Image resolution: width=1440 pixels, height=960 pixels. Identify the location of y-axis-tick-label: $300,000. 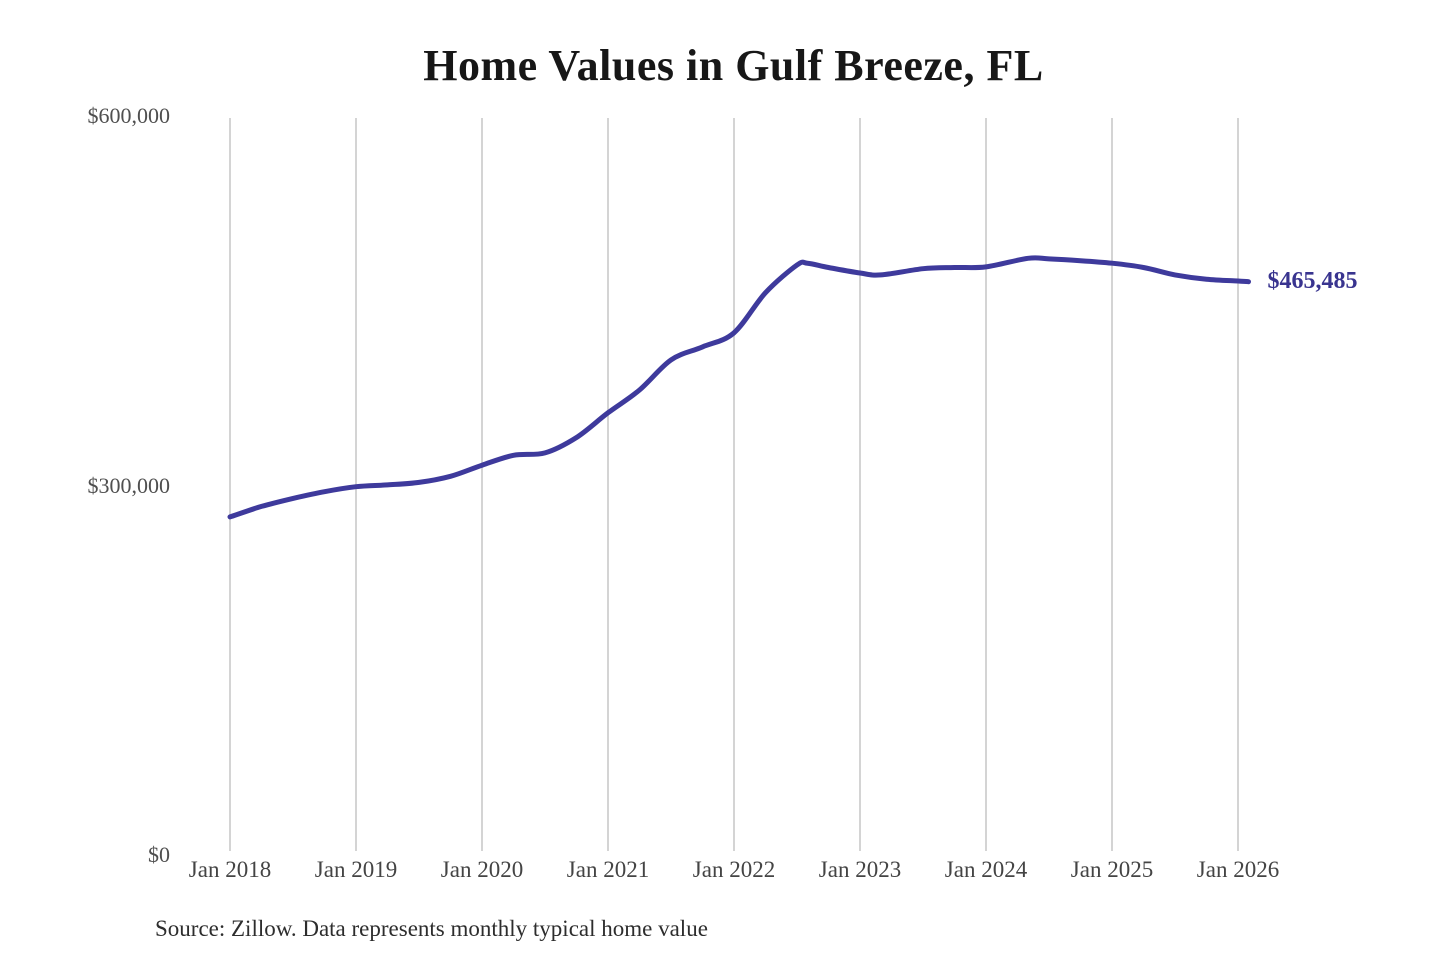
(129, 485).